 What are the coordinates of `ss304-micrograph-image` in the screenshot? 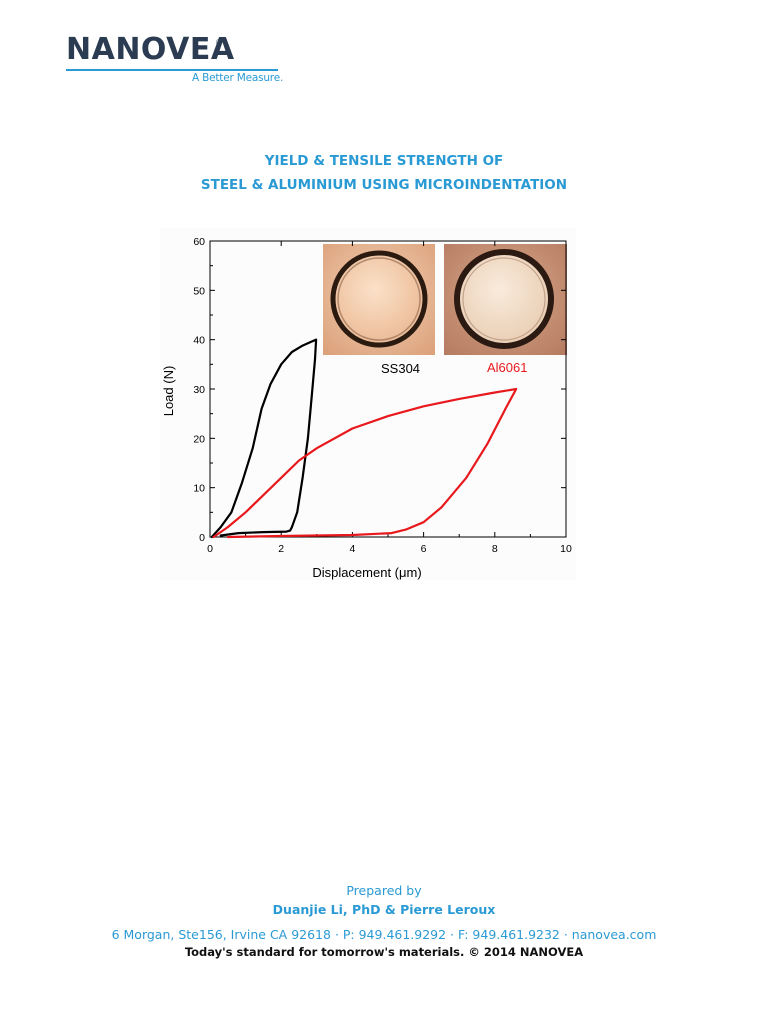 It's located at (379, 299).